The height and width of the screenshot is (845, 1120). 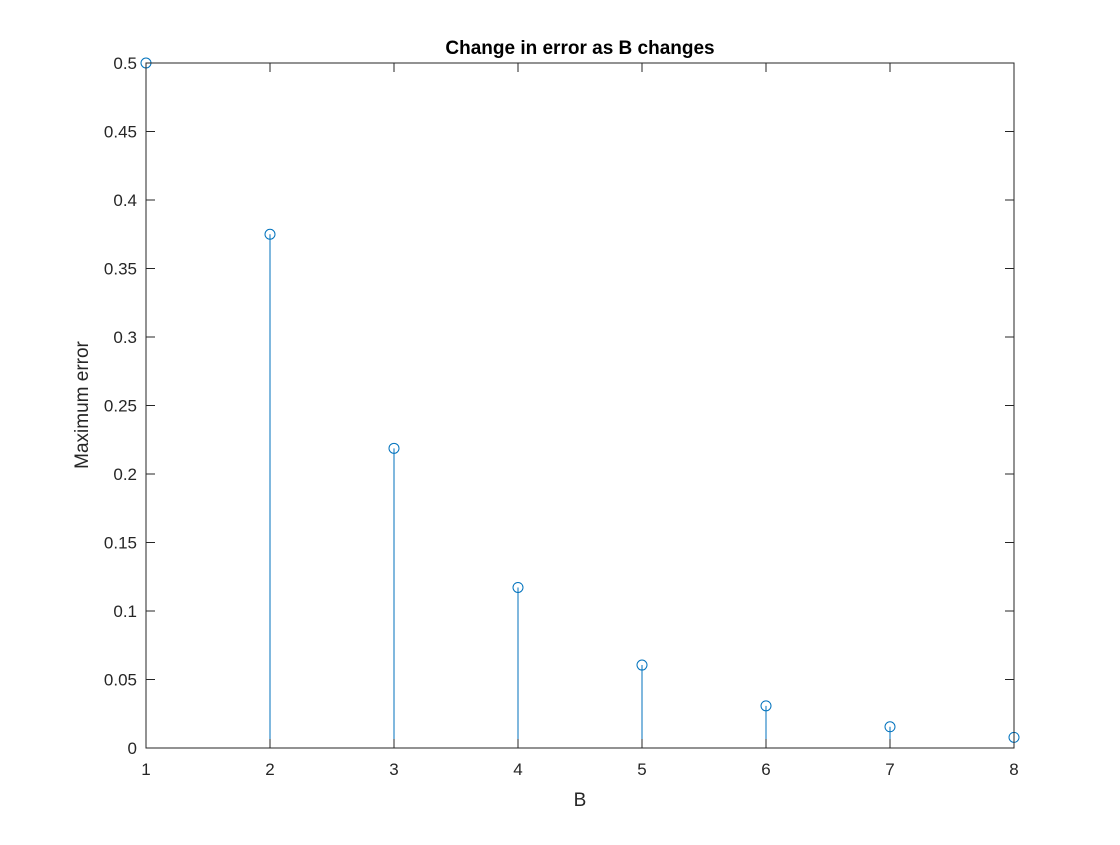 I want to click on x-tick-label: 5, so click(x=641, y=769).